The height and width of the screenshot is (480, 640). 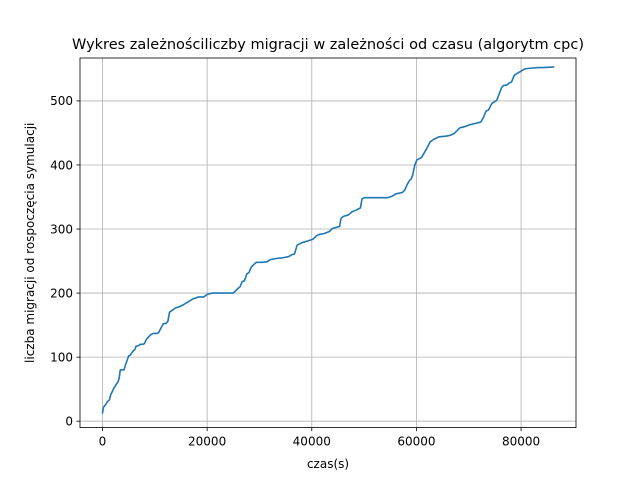 What do you see at coordinates (312, 442) in the screenshot?
I see `x-tick-label: 40000` at bounding box center [312, 442].